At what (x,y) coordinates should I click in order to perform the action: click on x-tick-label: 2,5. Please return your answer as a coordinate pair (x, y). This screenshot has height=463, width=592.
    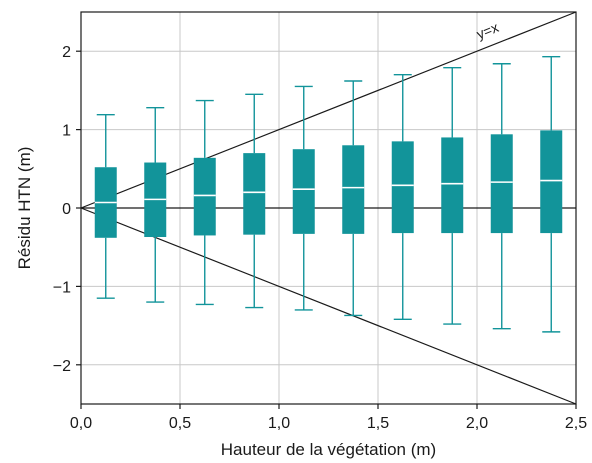
    Looking at the image, I should click on (576, 423).